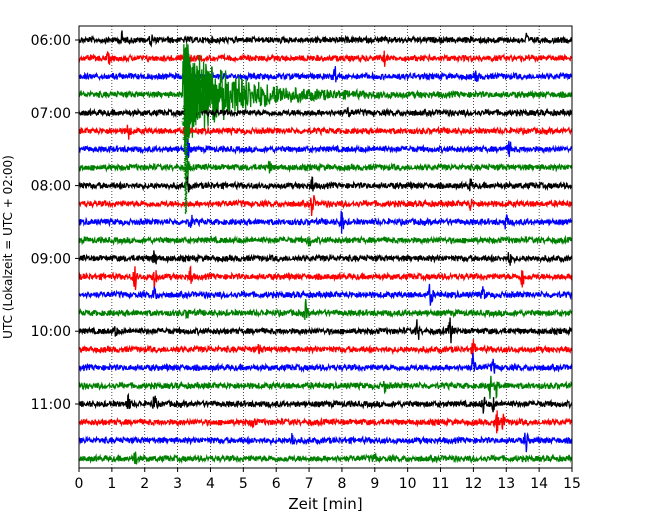 The width and height of the screenshot is (650, 520). I want to click on x-tick-label: 4, so click(210, 484).